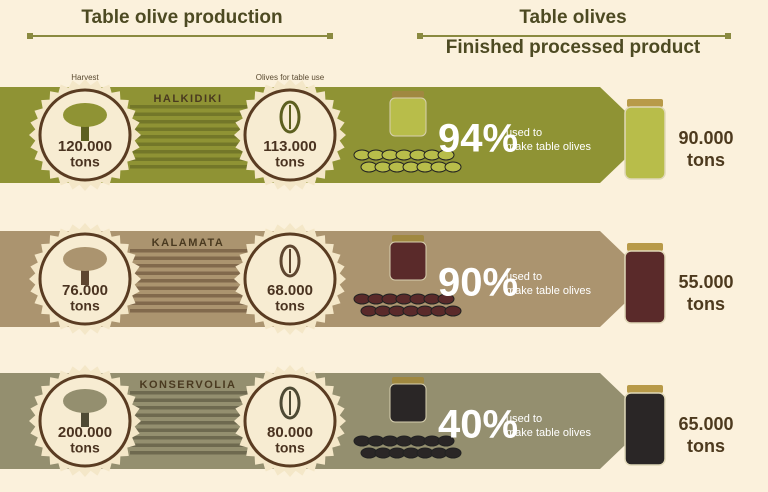 Image resolution: width=768 pixels, height=492 pixels. I want to click on column-label: Harvest, so click(85, 77).